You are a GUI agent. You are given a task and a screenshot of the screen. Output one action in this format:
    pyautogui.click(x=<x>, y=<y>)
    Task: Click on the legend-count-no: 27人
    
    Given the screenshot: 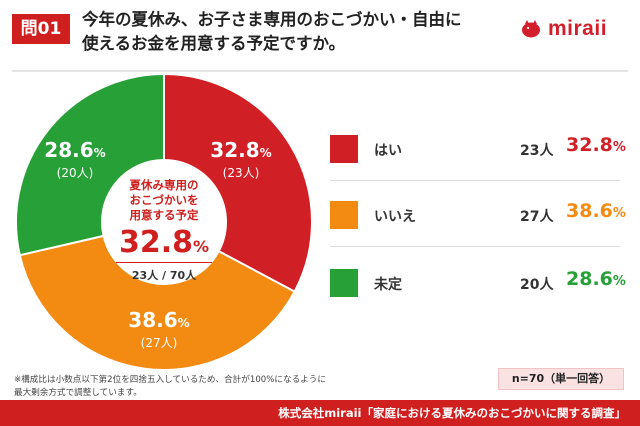 What is the action you would take?
    pyautogui.click(x=537, y=217)
    